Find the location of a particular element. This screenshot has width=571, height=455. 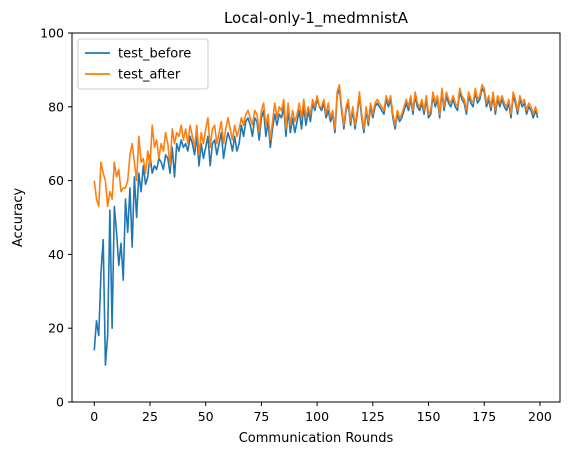

legend-frame is located at coordinates (143, 64).